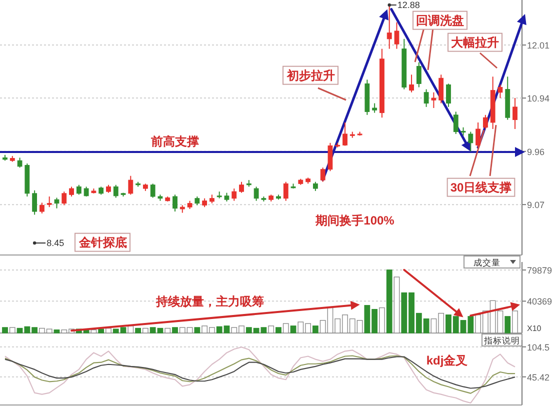 The height and width of the screenshot is (409, 554). Describe the element at coordinates (481, 187) in the screenshot. I see `annotation: 30日线支撑` at that location.